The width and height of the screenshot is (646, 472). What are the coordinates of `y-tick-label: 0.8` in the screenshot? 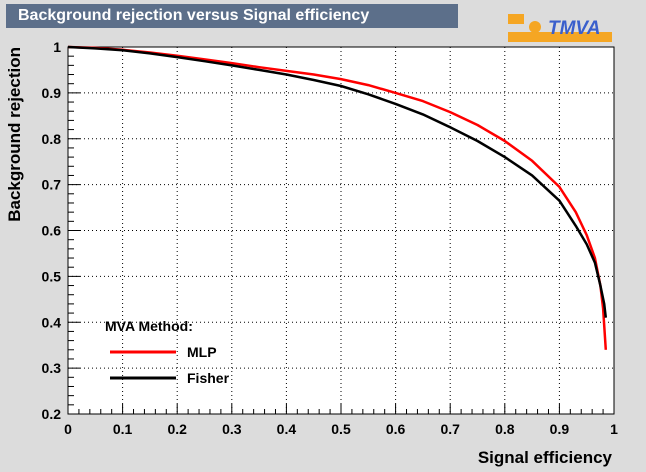 It's located at (52, 139).